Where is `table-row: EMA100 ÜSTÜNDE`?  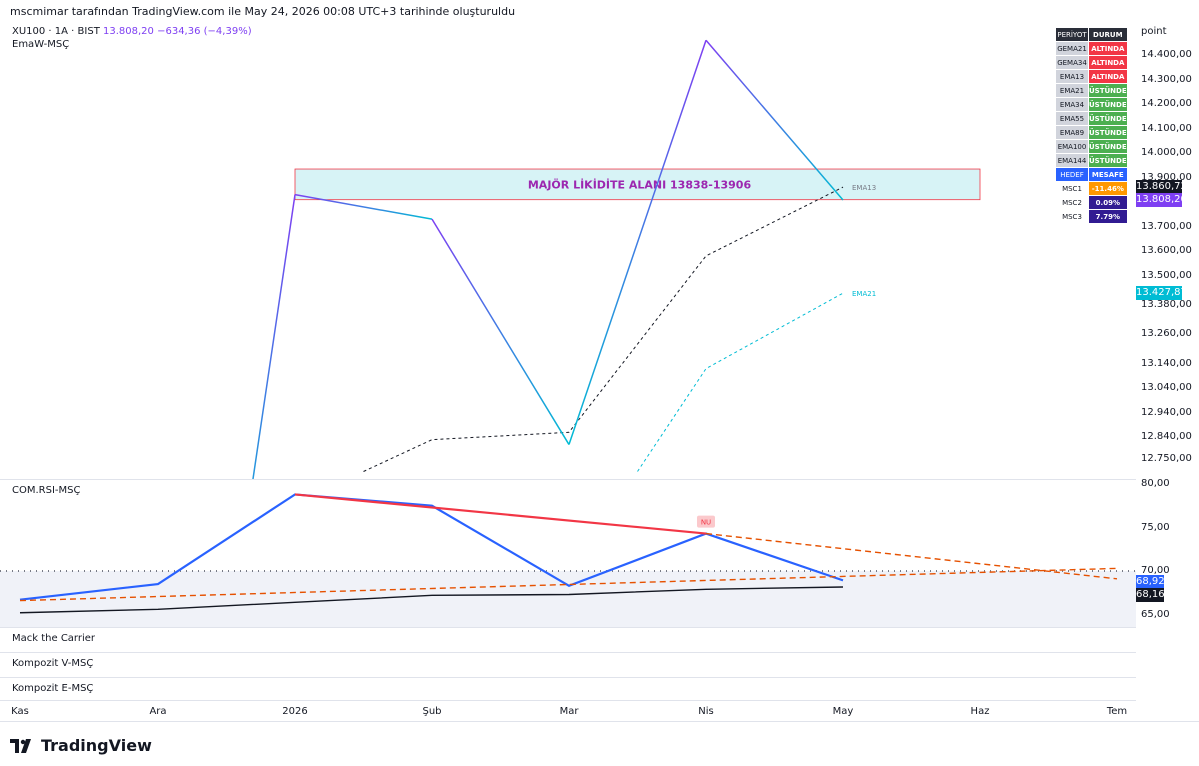 table-row: EMA100 ÜSTÜNDE is located at coordinates (1091, 146).